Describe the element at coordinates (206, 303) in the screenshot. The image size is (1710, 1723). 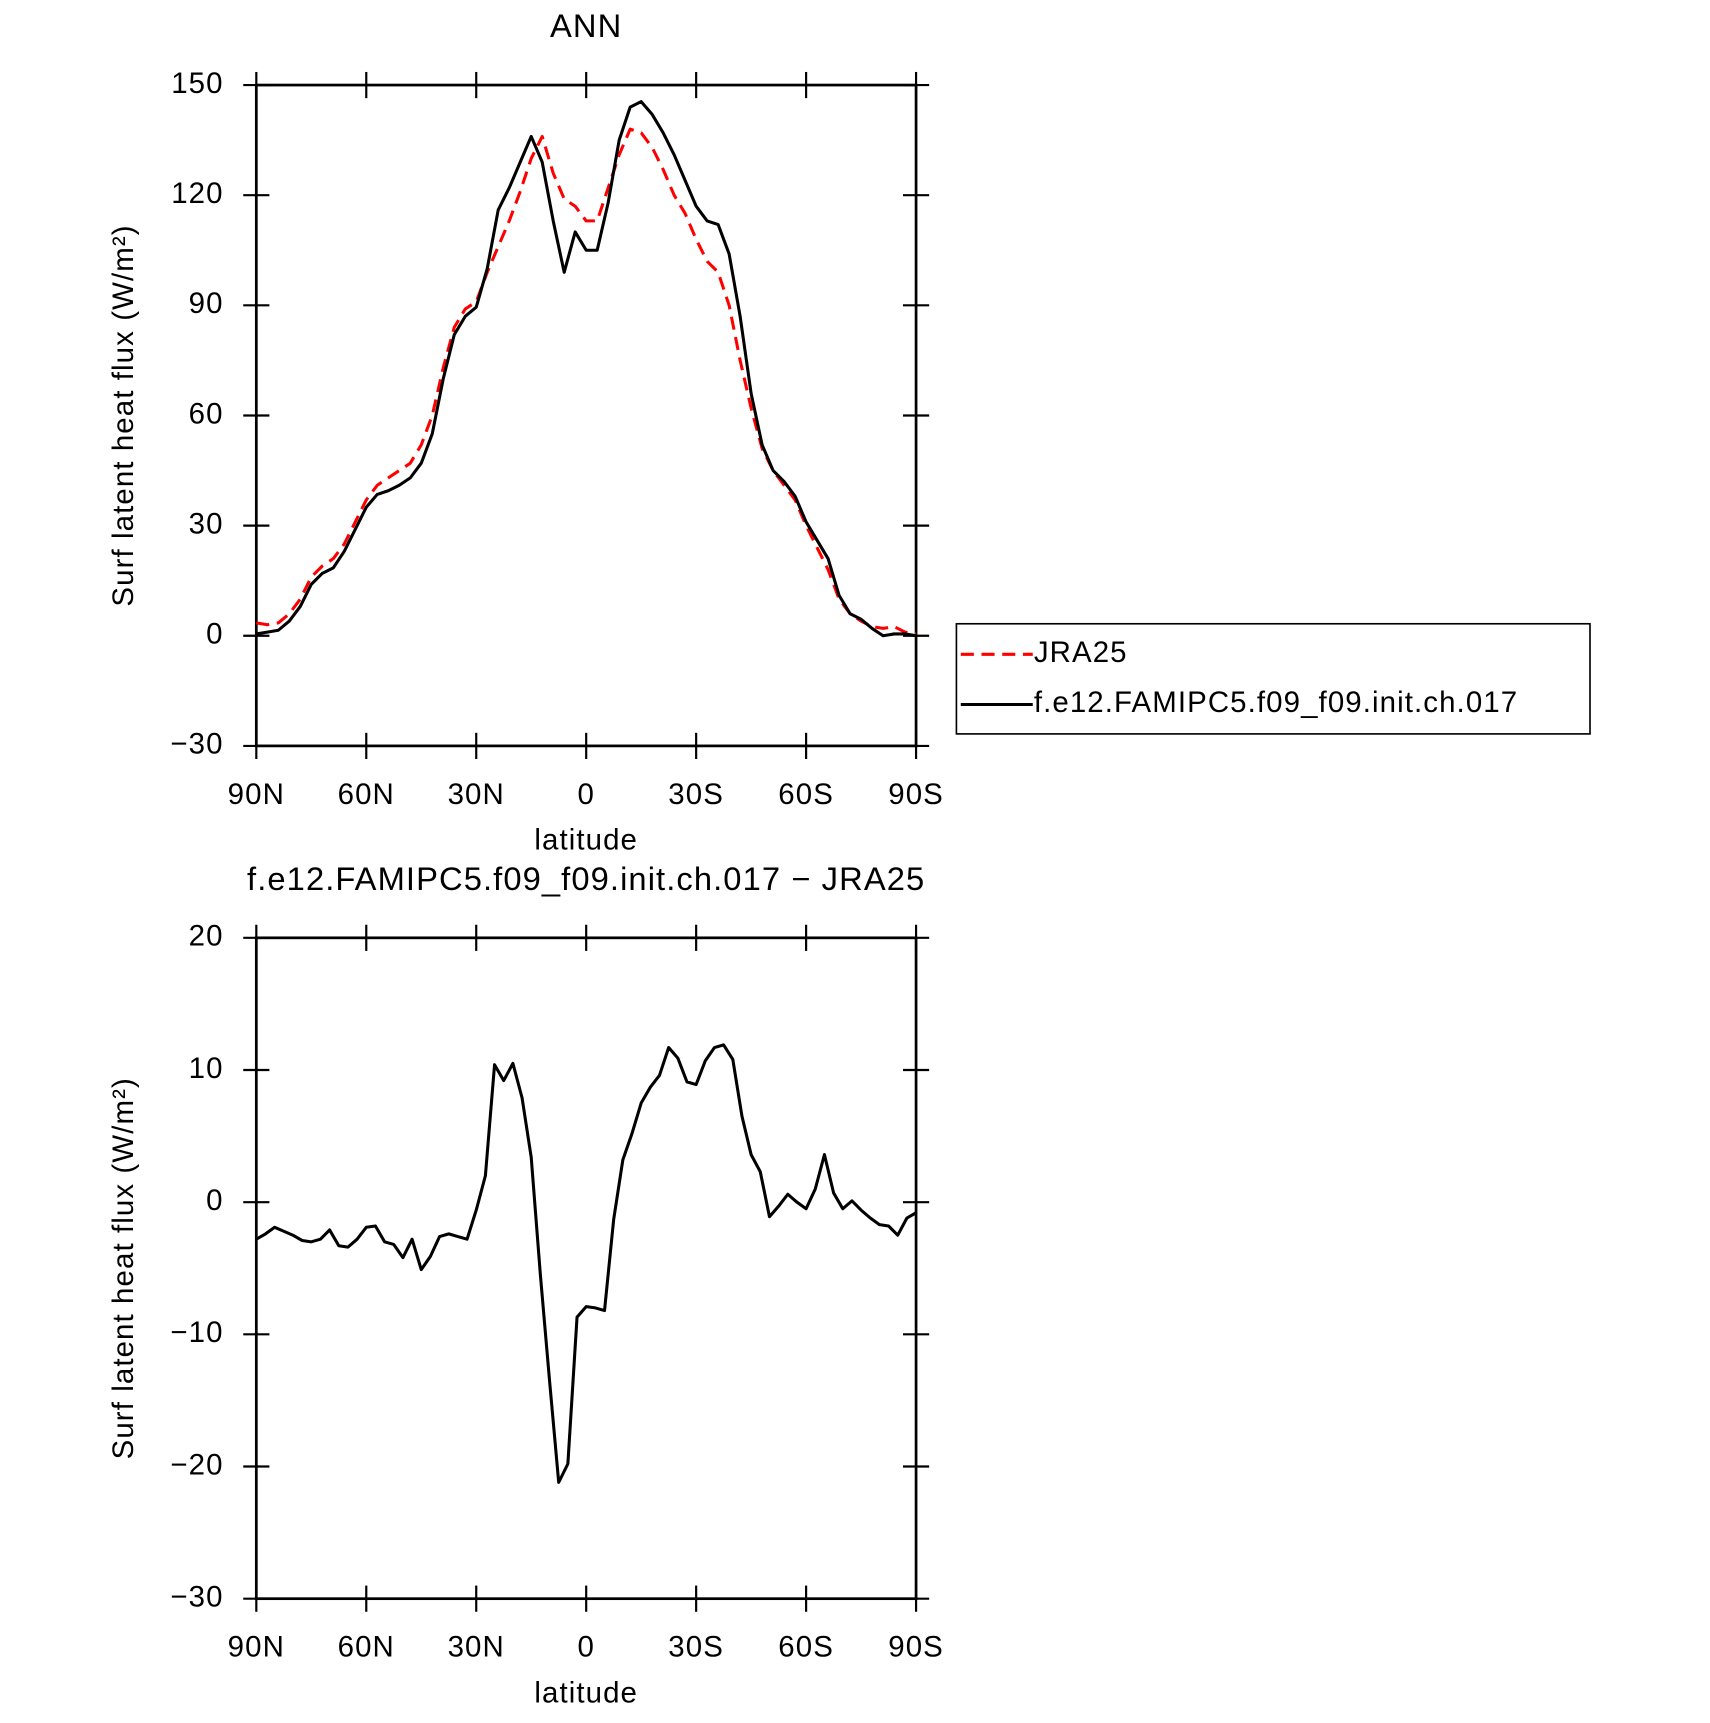
I see `y-tick-label: 90` at that location.